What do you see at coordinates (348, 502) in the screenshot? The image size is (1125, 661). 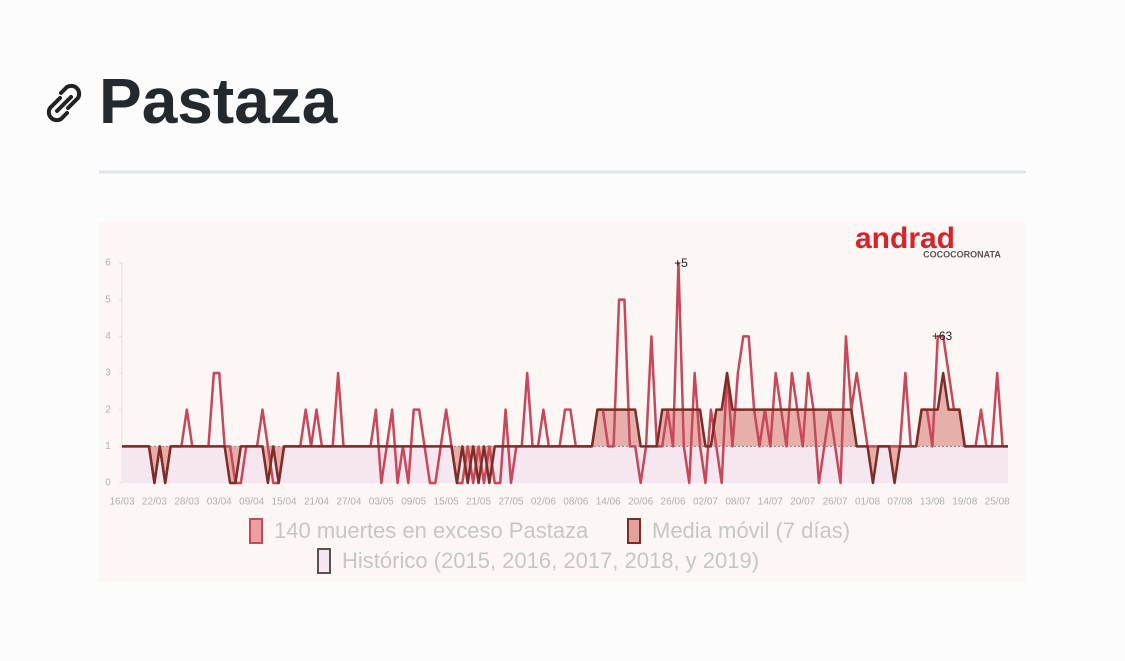 I see `x-tick-label: 27/04` at bounding box center [348, 502].